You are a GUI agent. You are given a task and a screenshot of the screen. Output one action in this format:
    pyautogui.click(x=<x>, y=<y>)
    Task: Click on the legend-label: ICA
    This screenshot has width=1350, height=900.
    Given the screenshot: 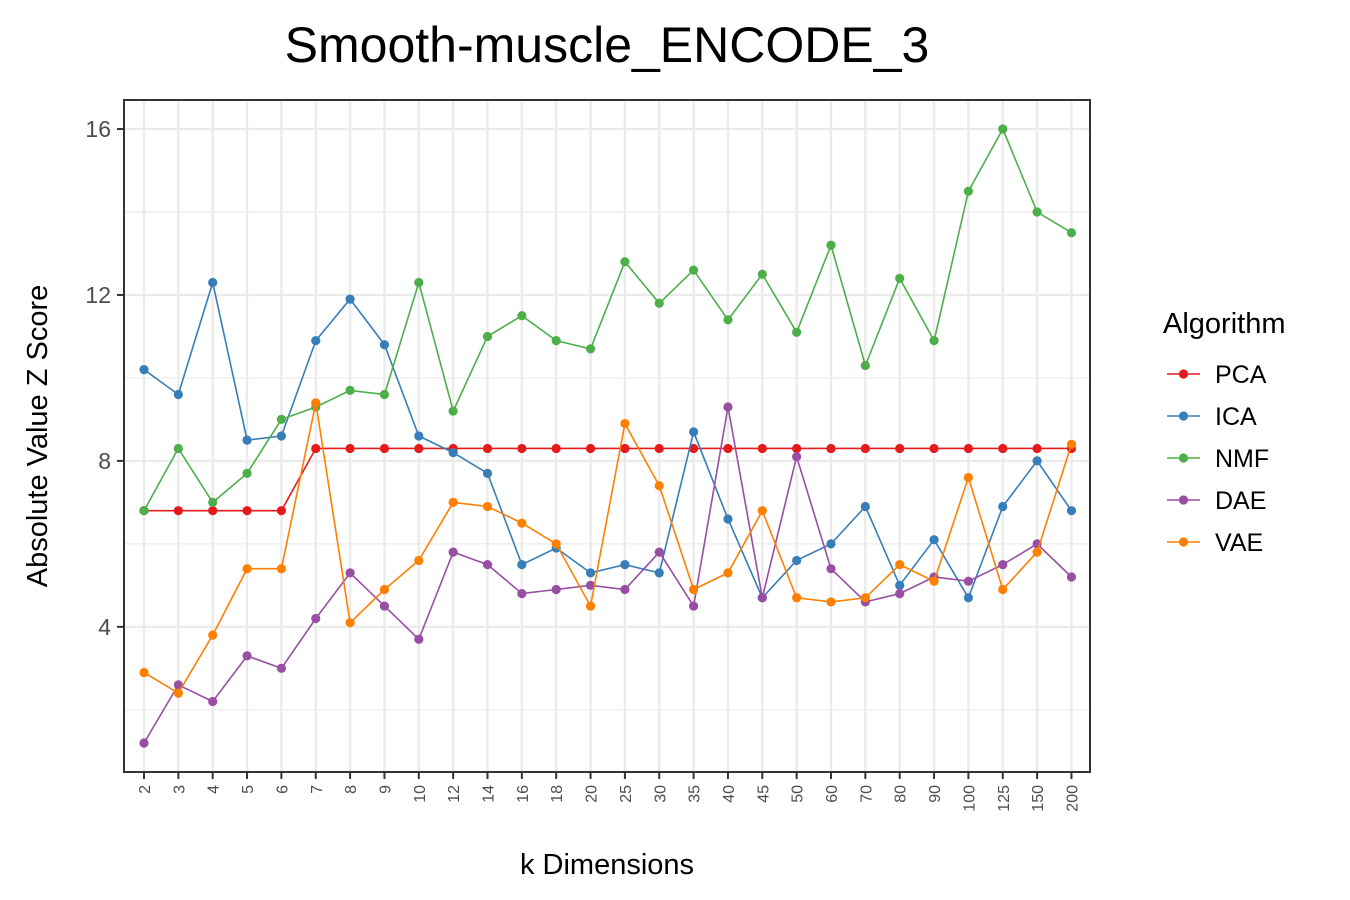 What is the action you would take?
    pyautogui.click(x=1236, y=417)
    